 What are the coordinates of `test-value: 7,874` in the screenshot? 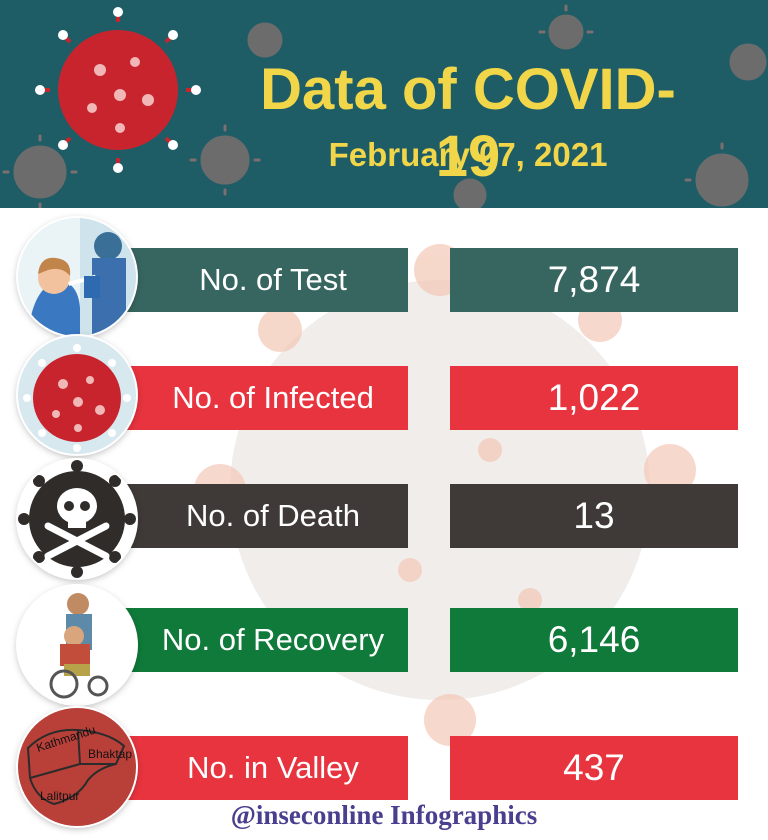 It's located at (594, 280).